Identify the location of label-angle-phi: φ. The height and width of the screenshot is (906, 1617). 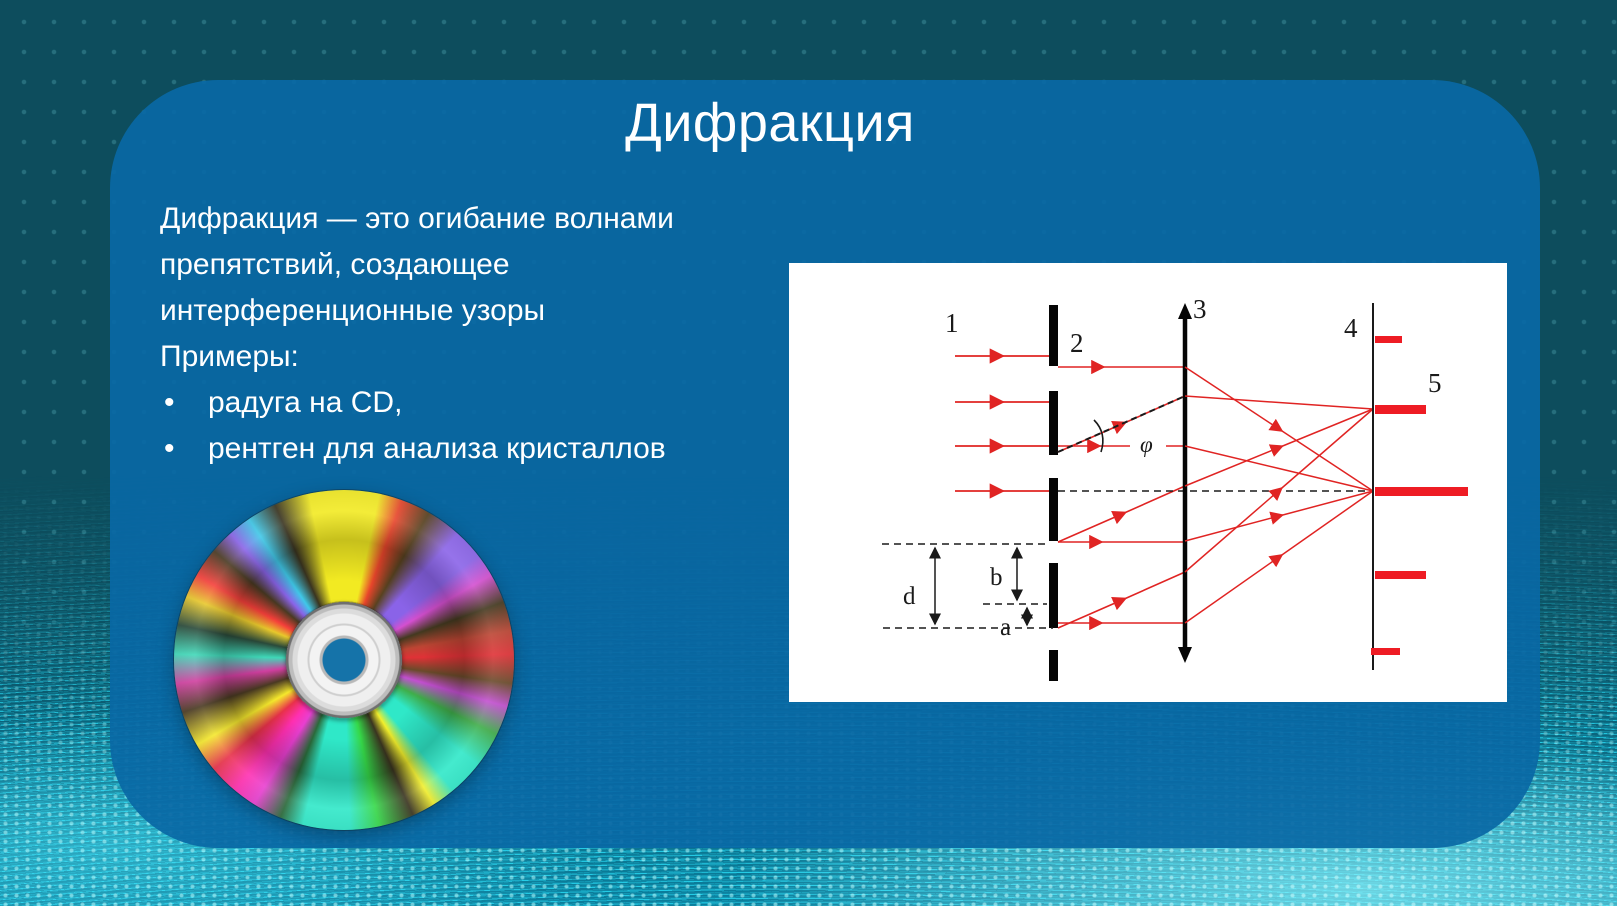
(1146, 444).